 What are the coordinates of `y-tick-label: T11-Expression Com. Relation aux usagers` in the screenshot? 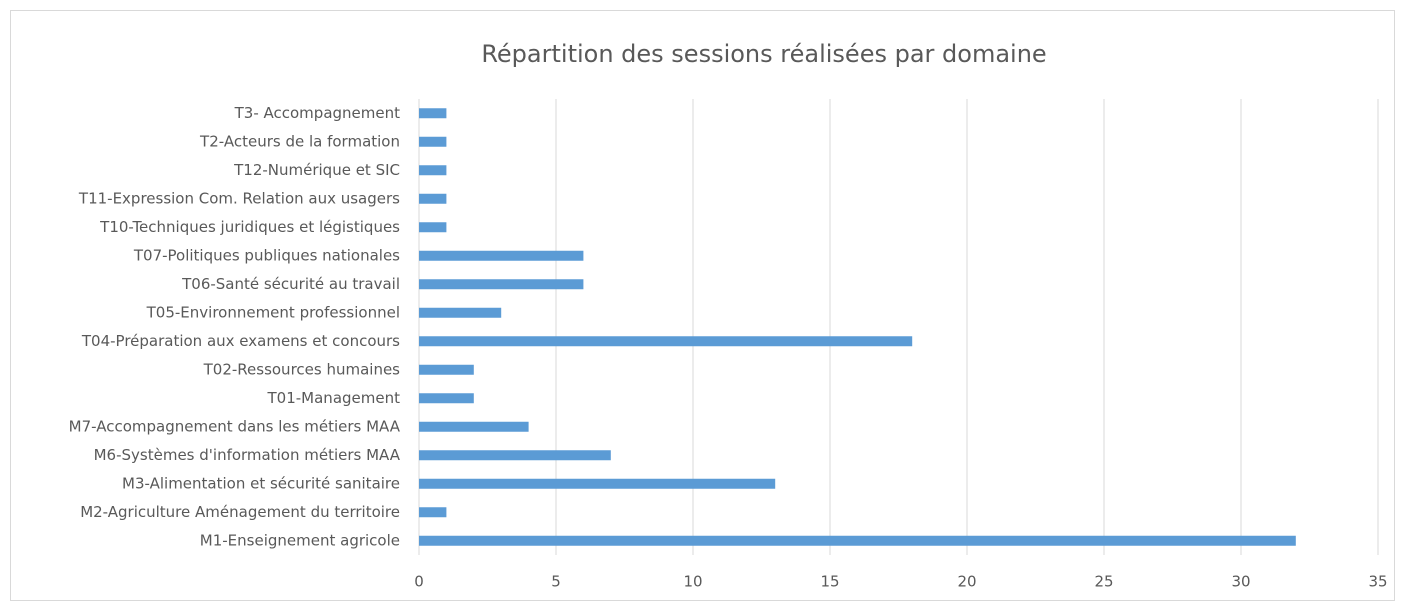 It's located at (239, 198).